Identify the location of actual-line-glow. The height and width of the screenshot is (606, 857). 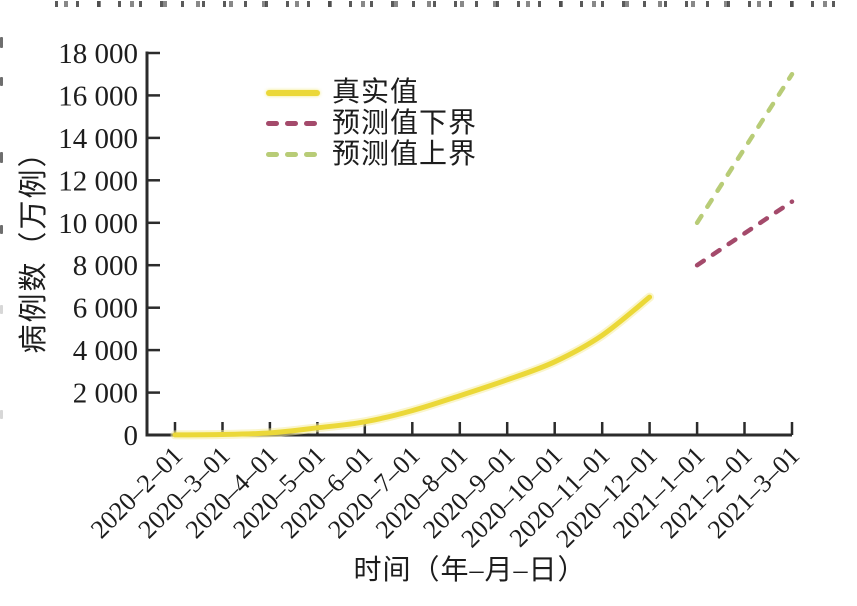
(412, 366).